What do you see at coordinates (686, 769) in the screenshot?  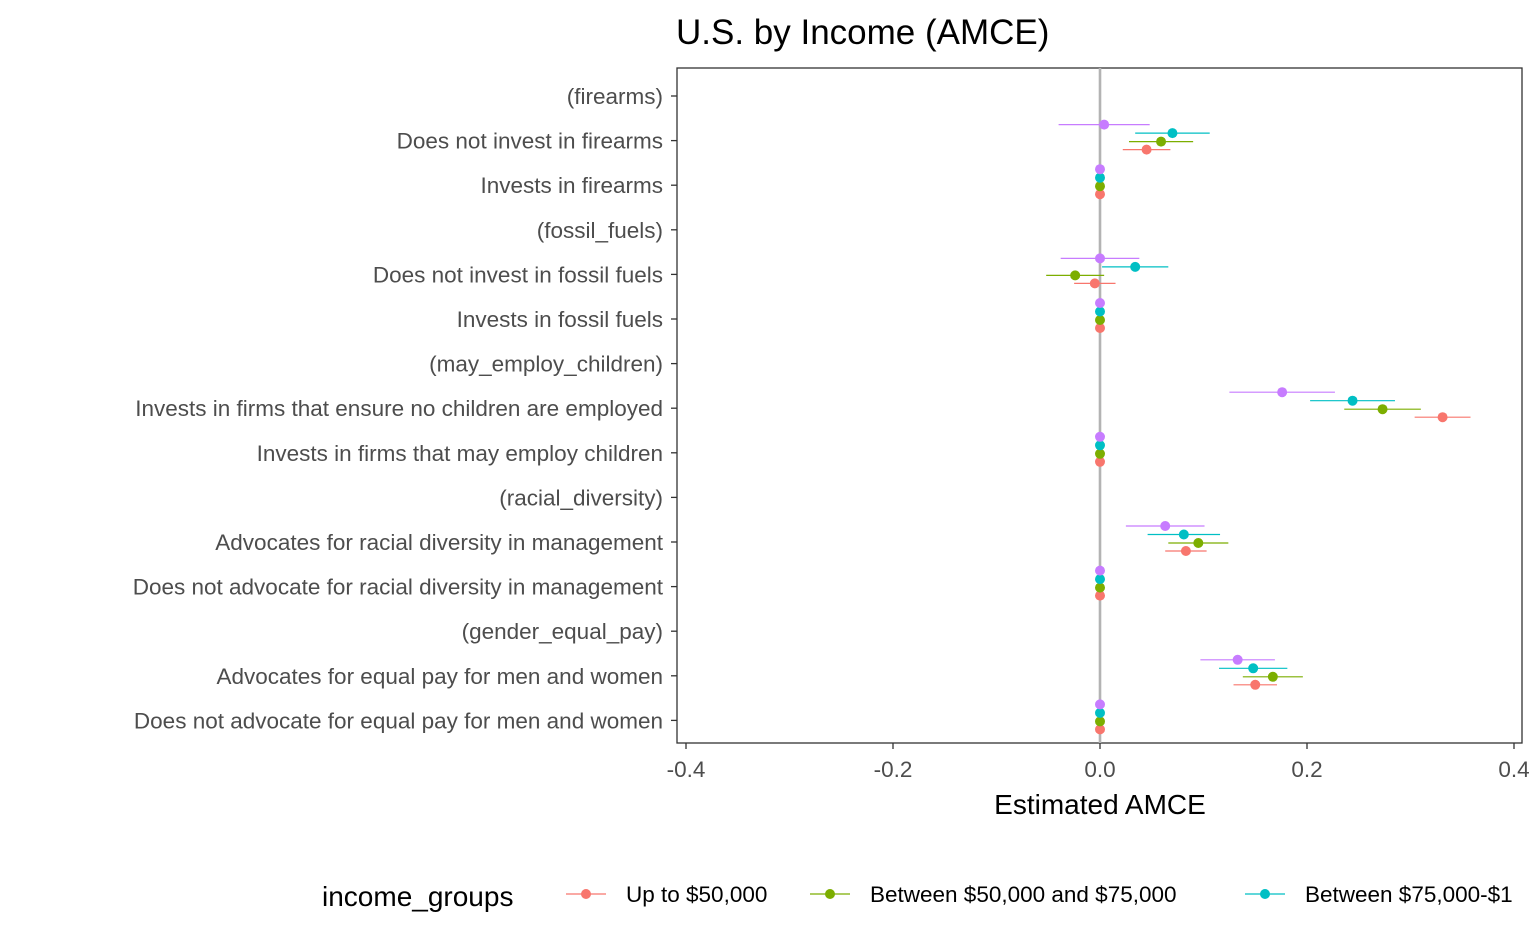 I see `x-tick-label: -0.4` at bounding box center [686, 769].